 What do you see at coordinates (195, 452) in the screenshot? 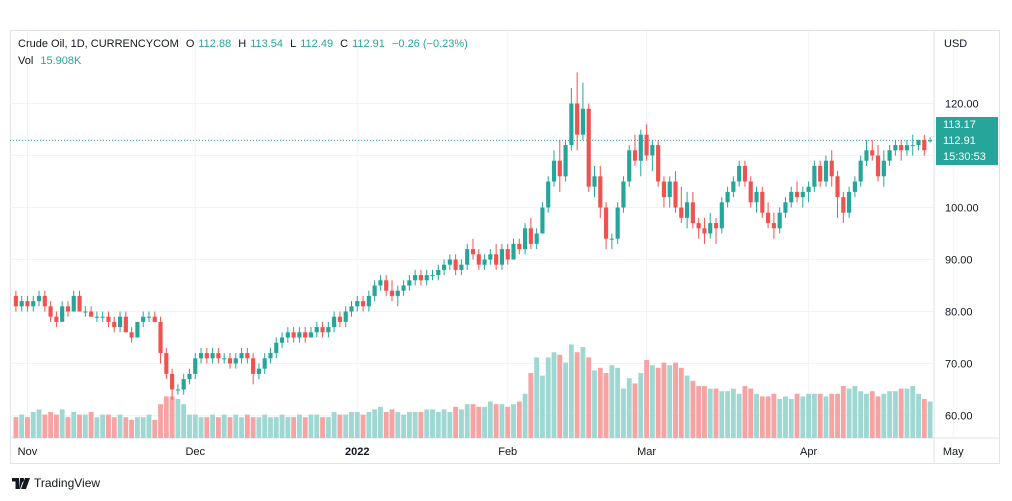
I see `x-tick-label: Dec` at bounding box center [195, 452].